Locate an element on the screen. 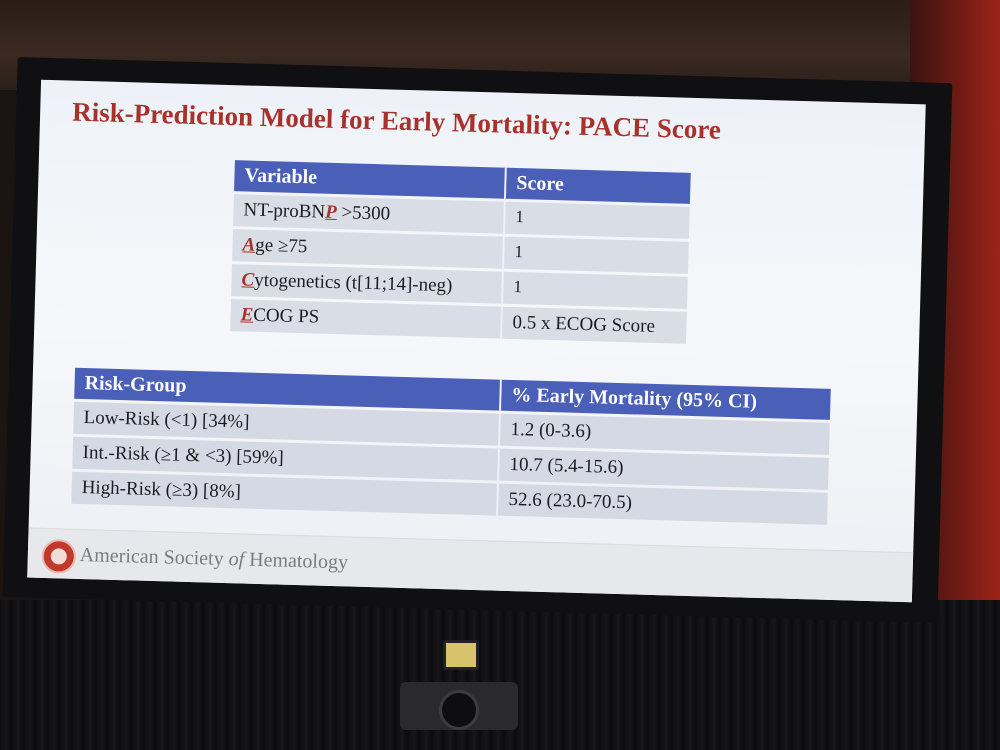 The image size is (1000, 750). score-cell: 0.5 x ECOG Score is located at coordinates (594, 325).